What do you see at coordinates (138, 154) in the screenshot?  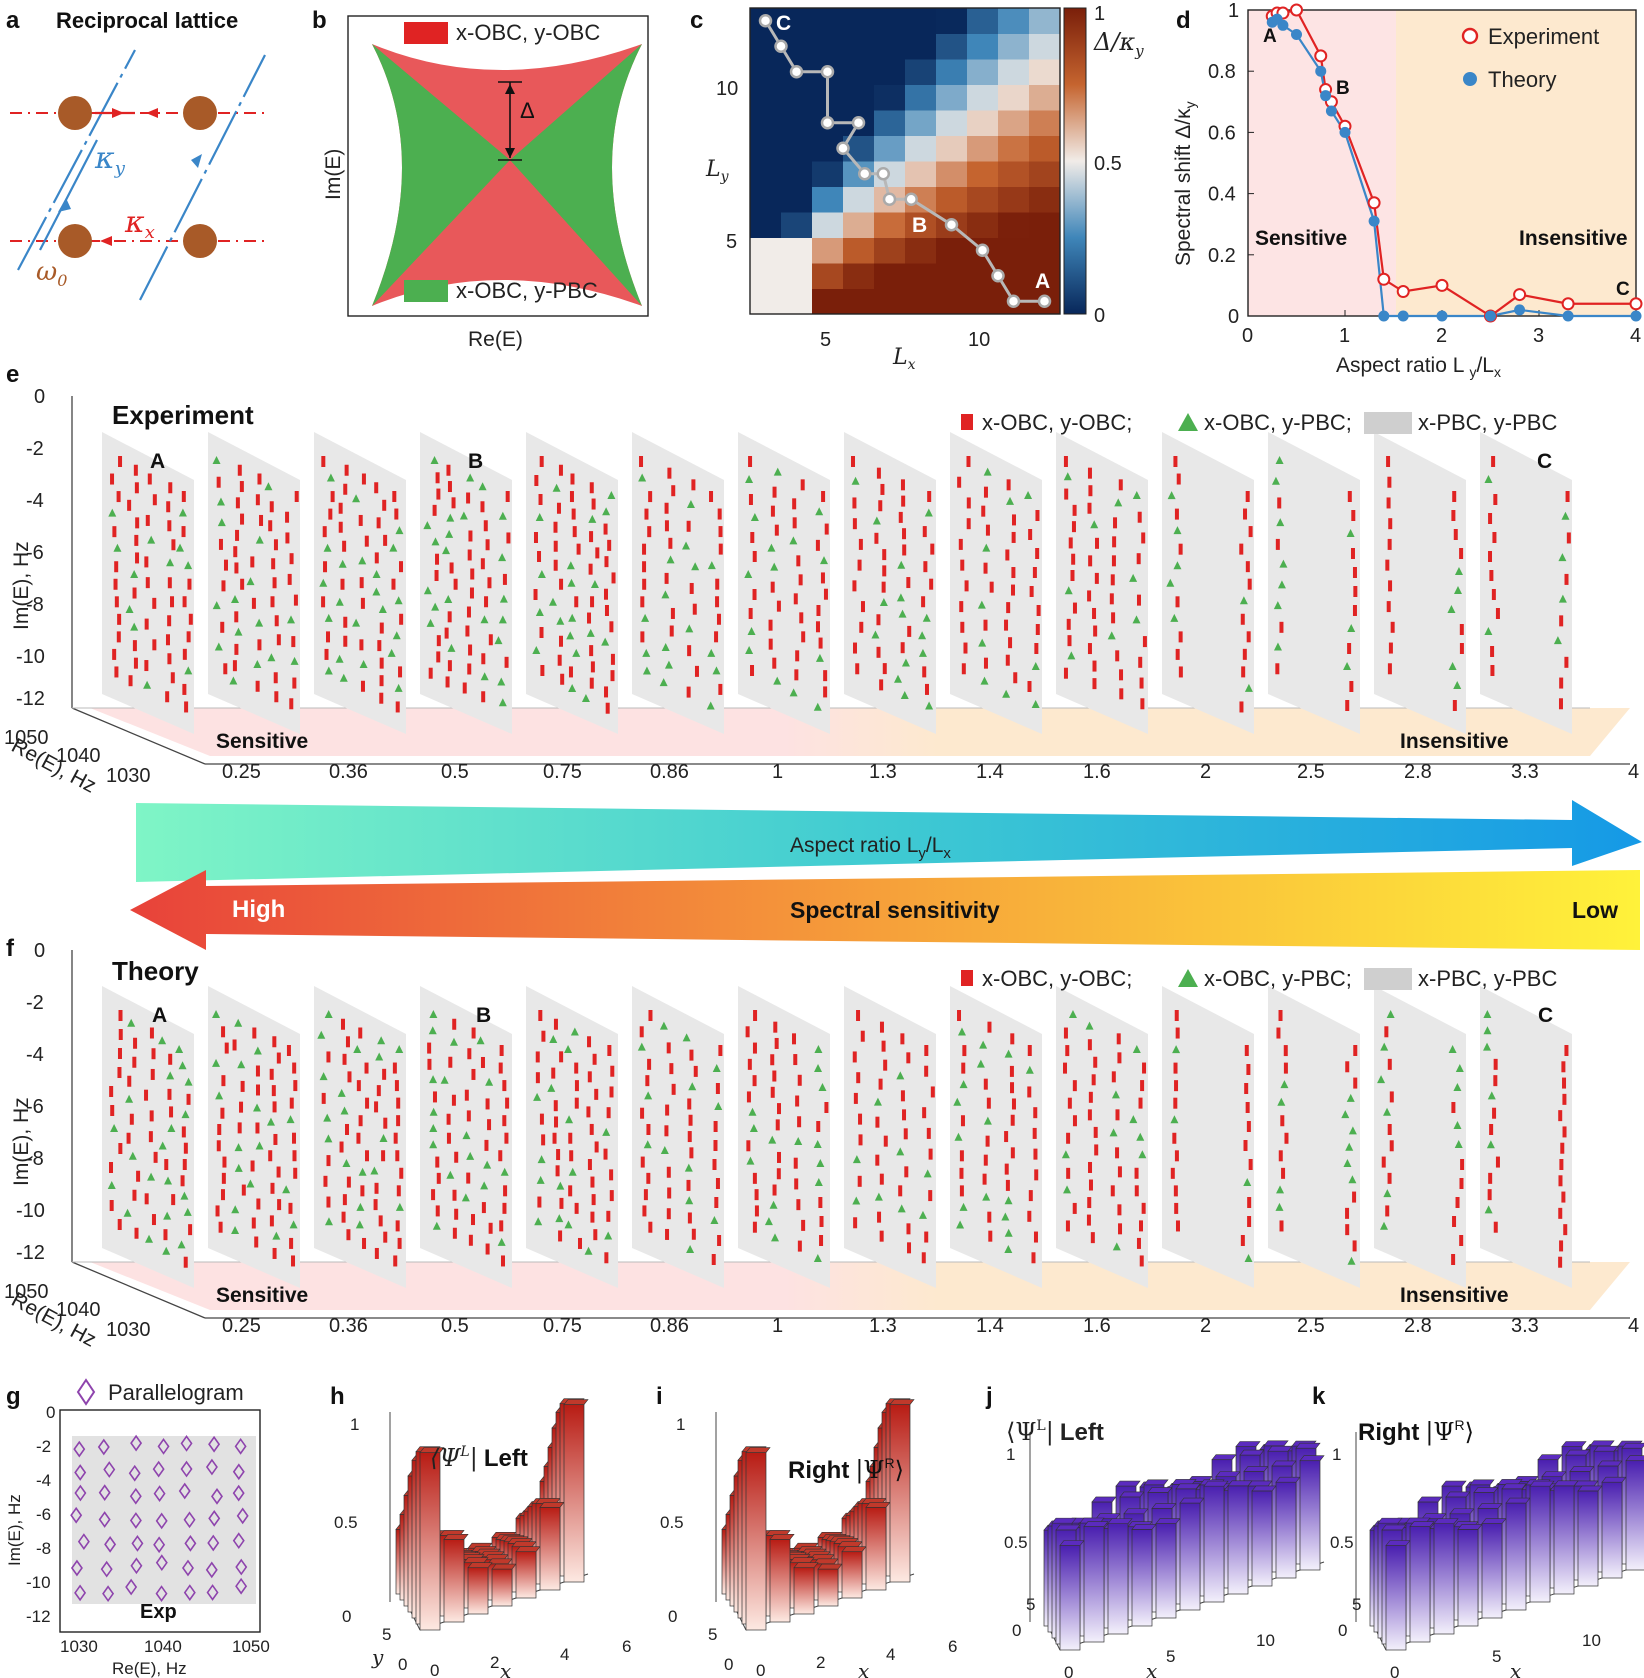 I see `panel-a: a Reciprocal lattice κy κx ω0` at bounding box center [138, 154].